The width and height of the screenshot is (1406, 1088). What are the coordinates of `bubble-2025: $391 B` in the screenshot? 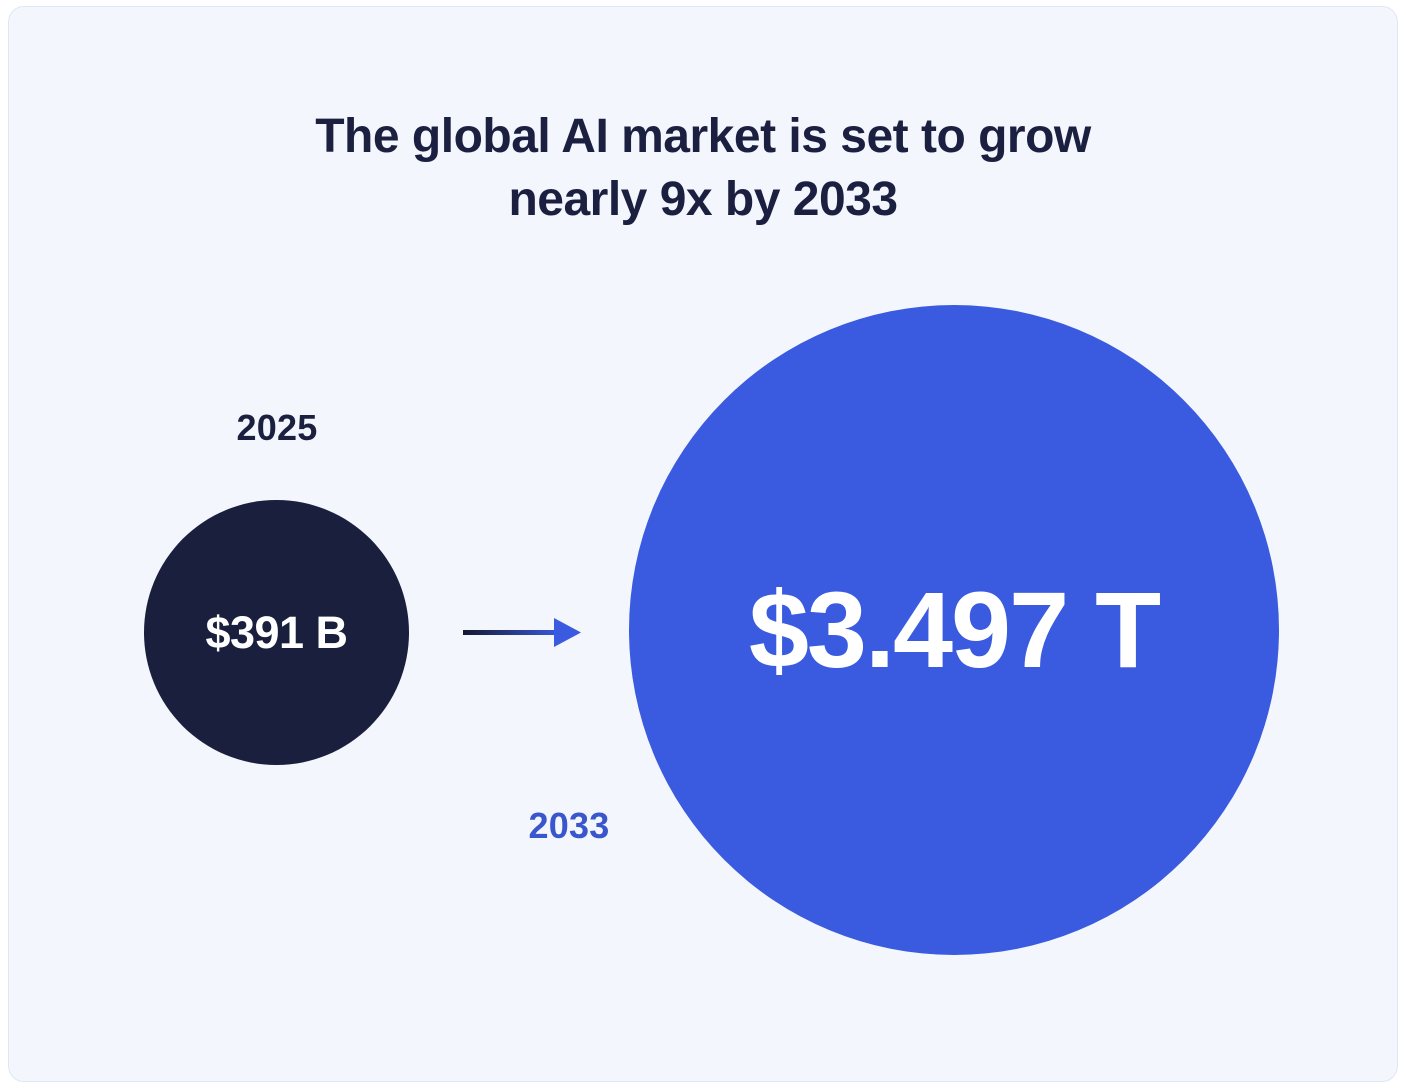 It's located at (276, 632).